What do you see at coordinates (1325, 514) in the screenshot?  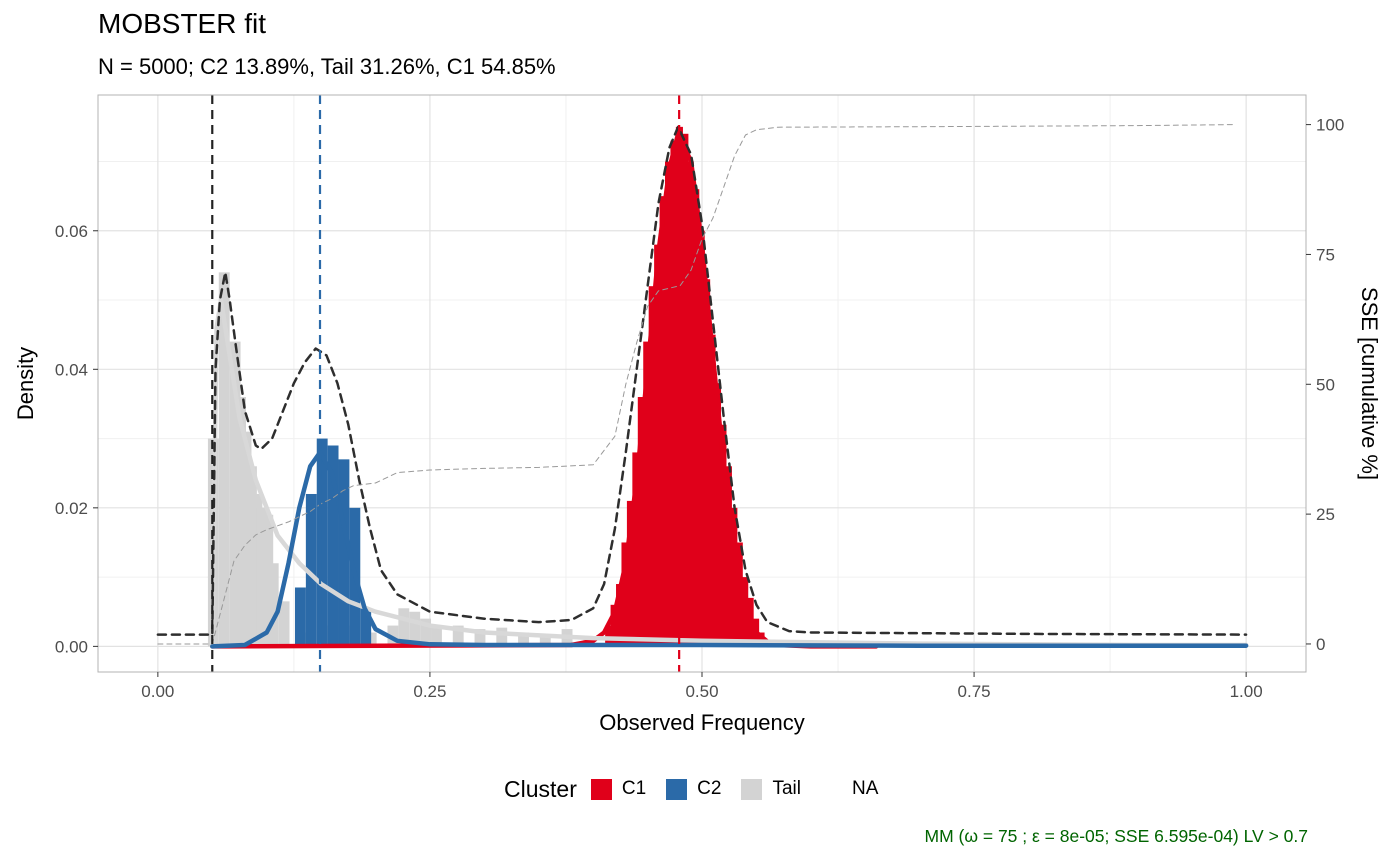 I see `y2-tick-label: 25` at bounding box center [1325, 514].